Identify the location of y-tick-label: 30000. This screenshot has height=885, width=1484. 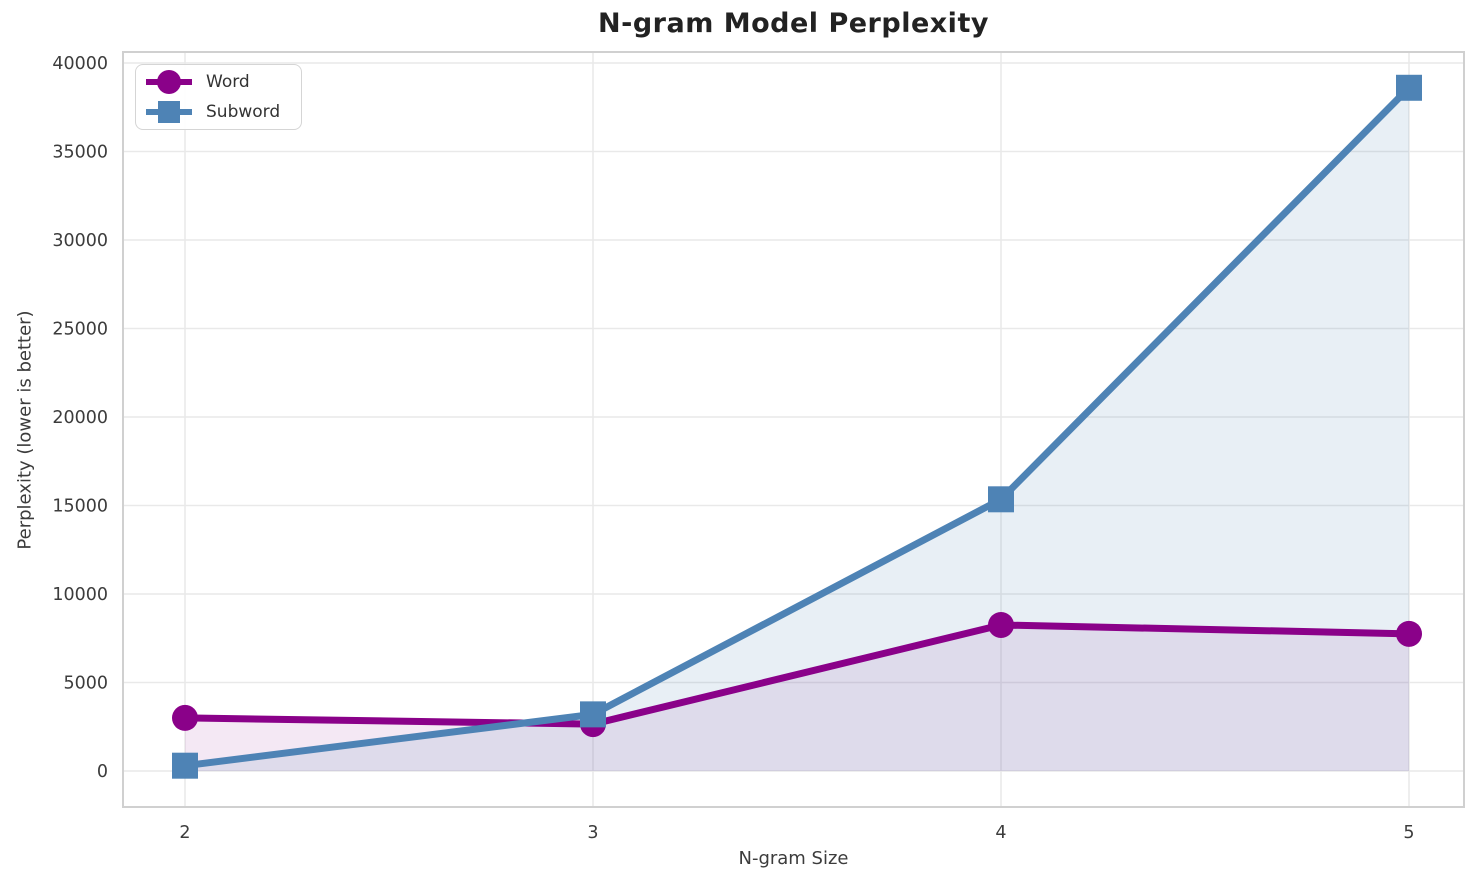
(80, 241).